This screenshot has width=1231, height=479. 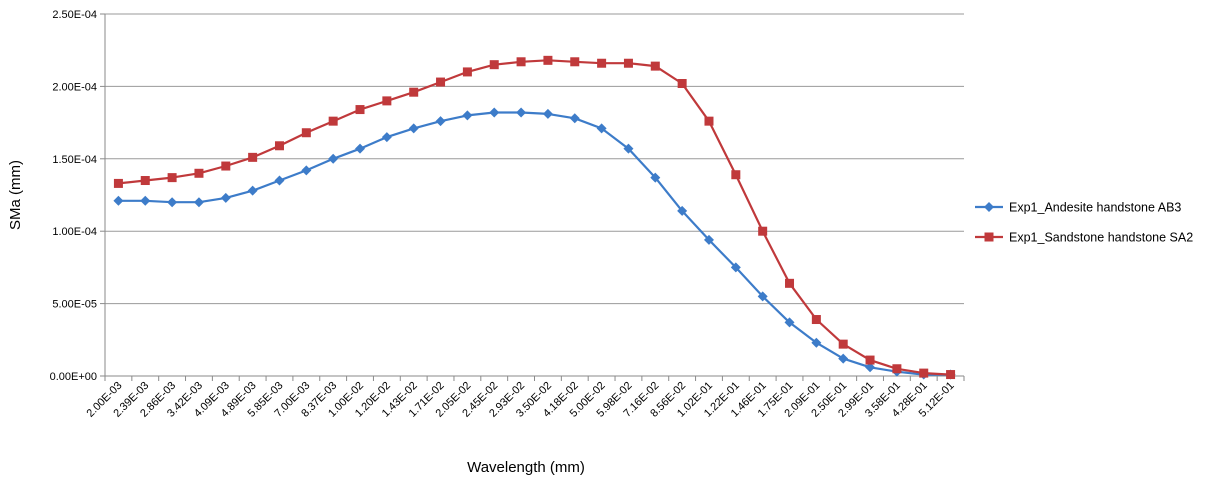 I want to click on y-tick-label: 1.00E-04, so click(x=74, y=232).